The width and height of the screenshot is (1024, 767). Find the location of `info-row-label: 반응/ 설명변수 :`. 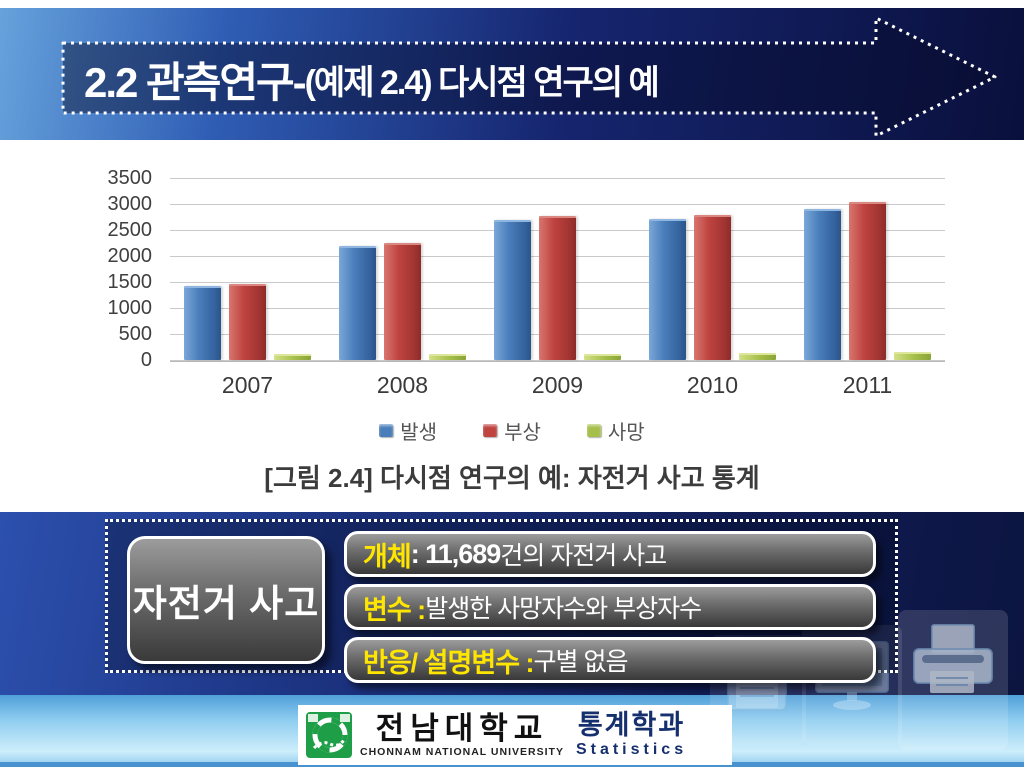

info-row-label: 반응/ 설명변수 : is located at coordinates (449, 662).